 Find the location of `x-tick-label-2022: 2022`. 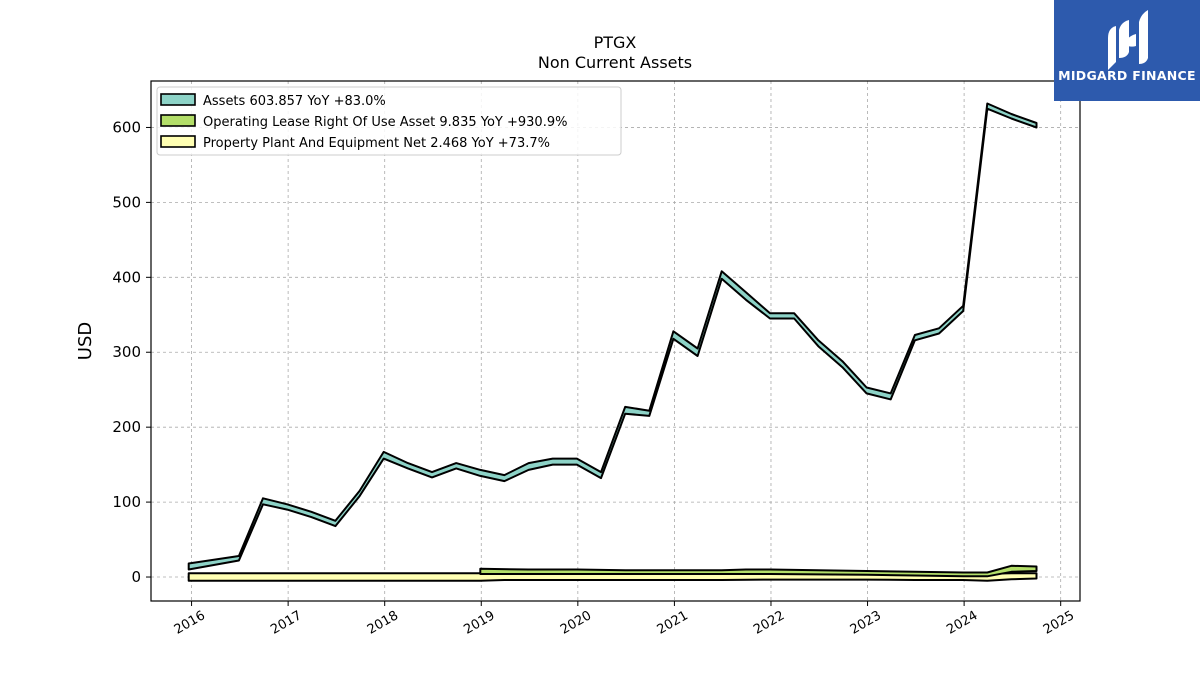

x-tick-label-2022: 2022 is located at coordinates (769, 623).